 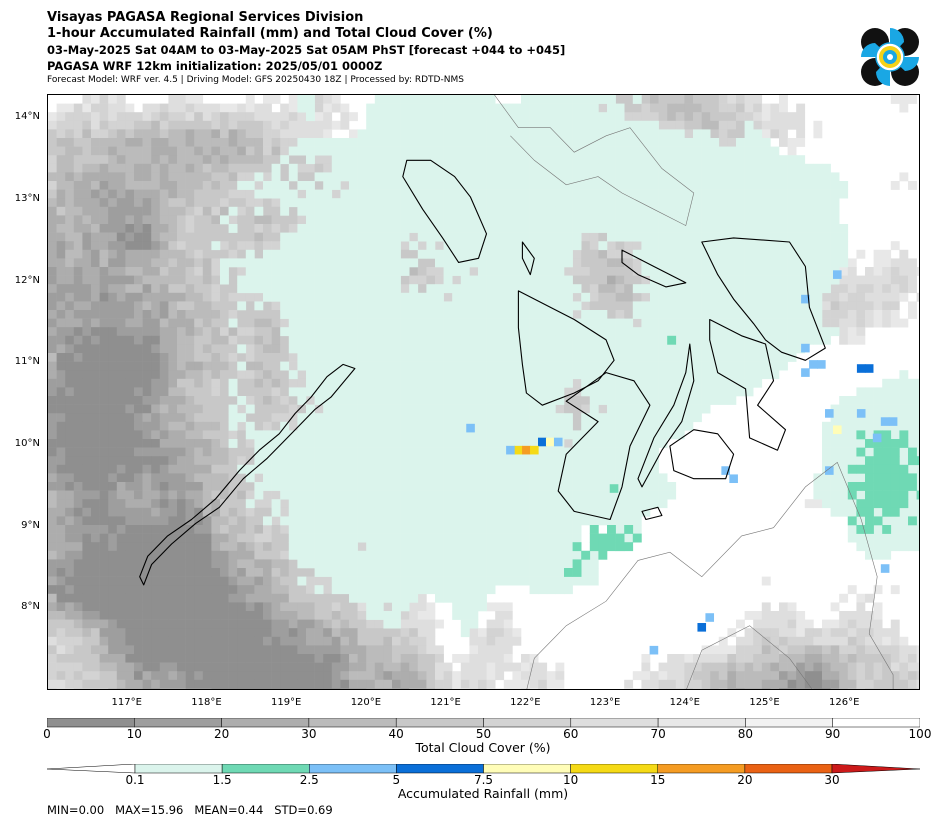 I want to click on rain-colorbar-tick: 7.5, so click(x=483, y=780).